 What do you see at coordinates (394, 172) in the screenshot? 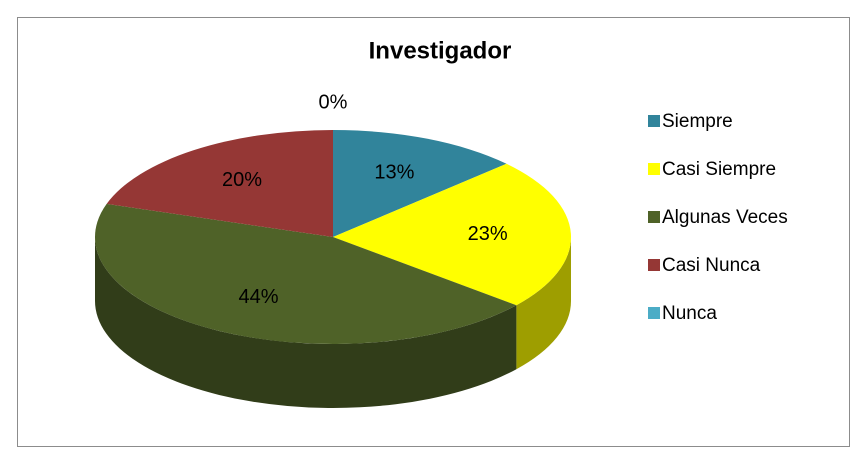
I see `data-label: 13%` at bounding box center [394, 172].